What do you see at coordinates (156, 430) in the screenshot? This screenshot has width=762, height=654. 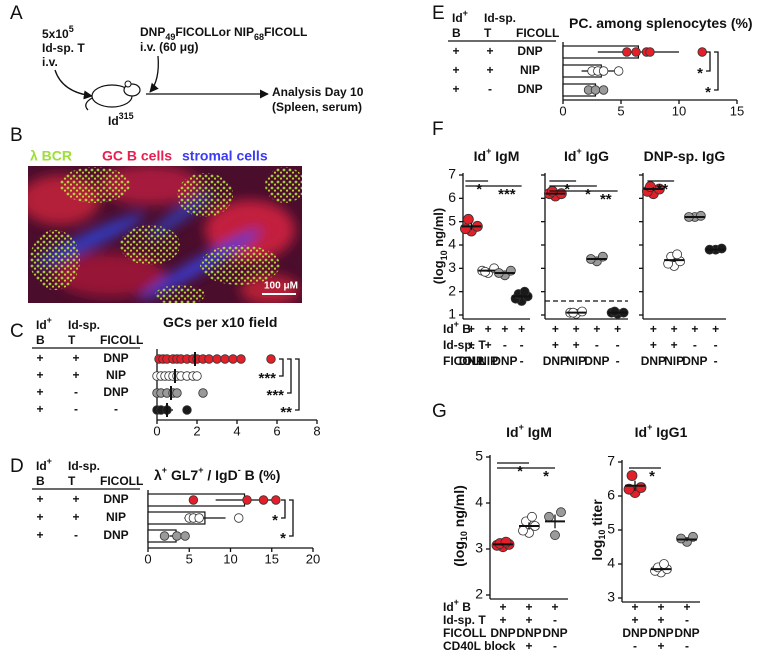 I see `x-tick-label: 0` at bounding box center [156, 430].